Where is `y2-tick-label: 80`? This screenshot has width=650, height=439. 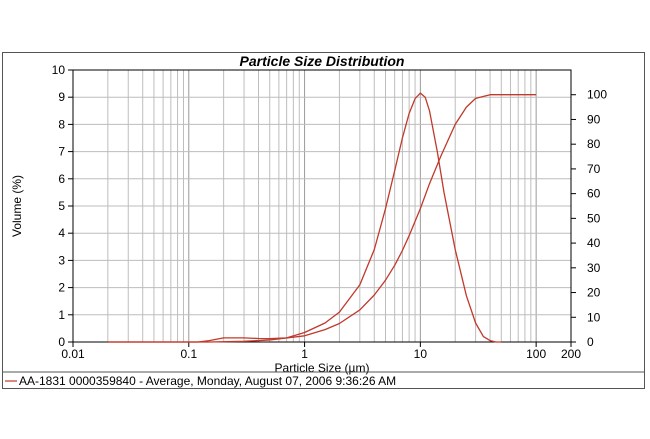 y2-tick-label: 80 is located at coordinates (594, 144).